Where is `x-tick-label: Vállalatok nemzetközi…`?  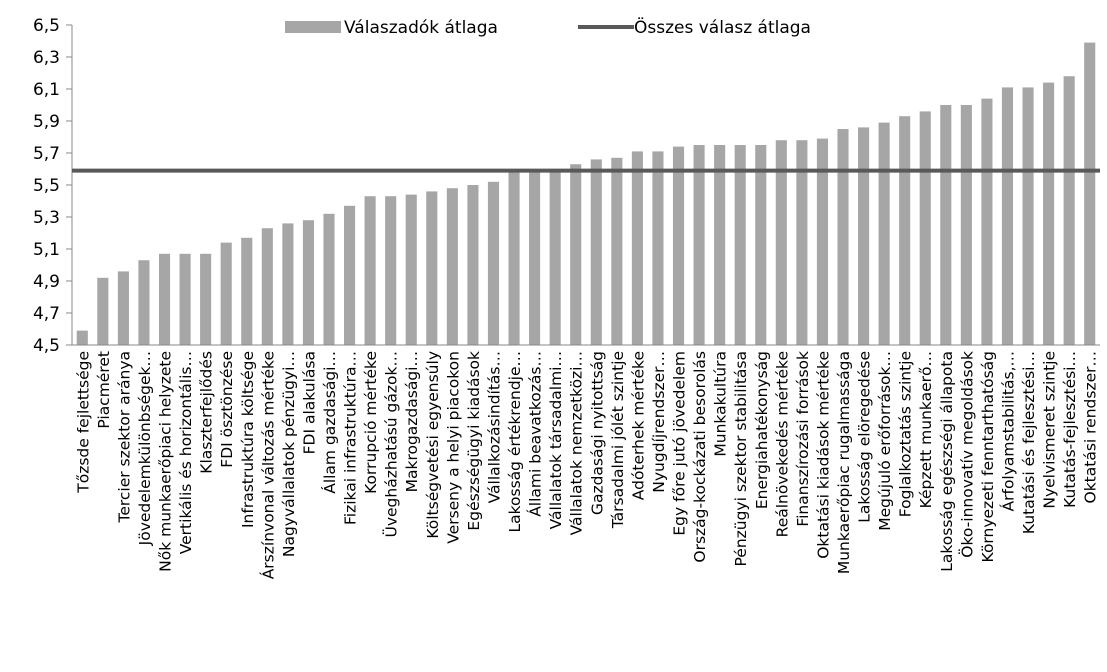
x-tick-label: Vállalatok nemzetközi… is located at coordinates (577, 443).